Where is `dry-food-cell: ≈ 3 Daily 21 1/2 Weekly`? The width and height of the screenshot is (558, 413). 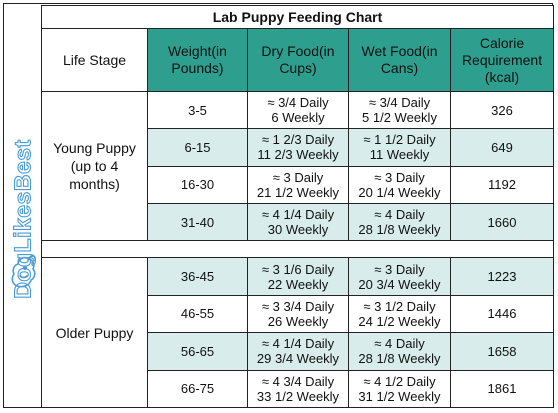
dry-food-cell: ≈ 3 Daily 21 1/2 Weekly is located at coordinates (298, 184).